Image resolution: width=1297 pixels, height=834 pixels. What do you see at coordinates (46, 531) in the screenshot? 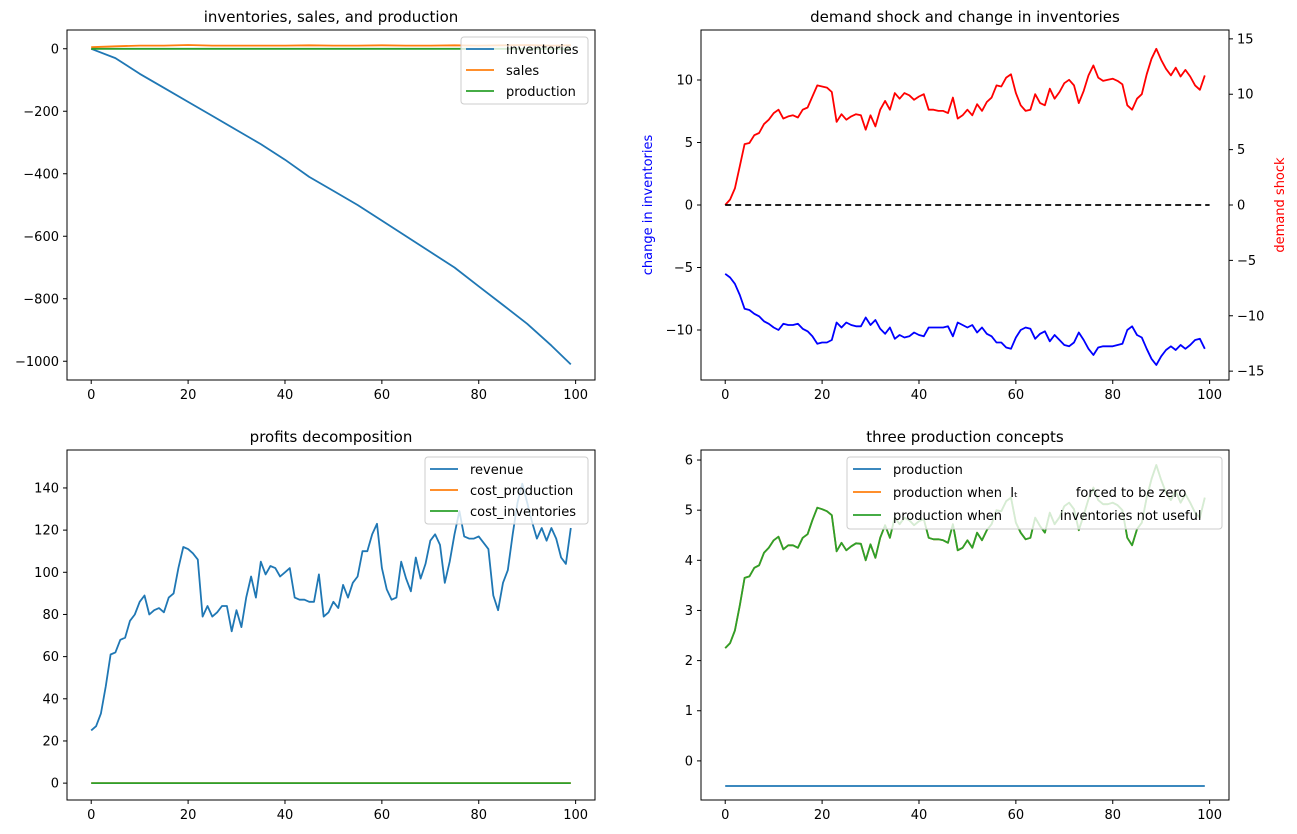
I see `y-tick-label: 120` at bounding box center [46, 531].